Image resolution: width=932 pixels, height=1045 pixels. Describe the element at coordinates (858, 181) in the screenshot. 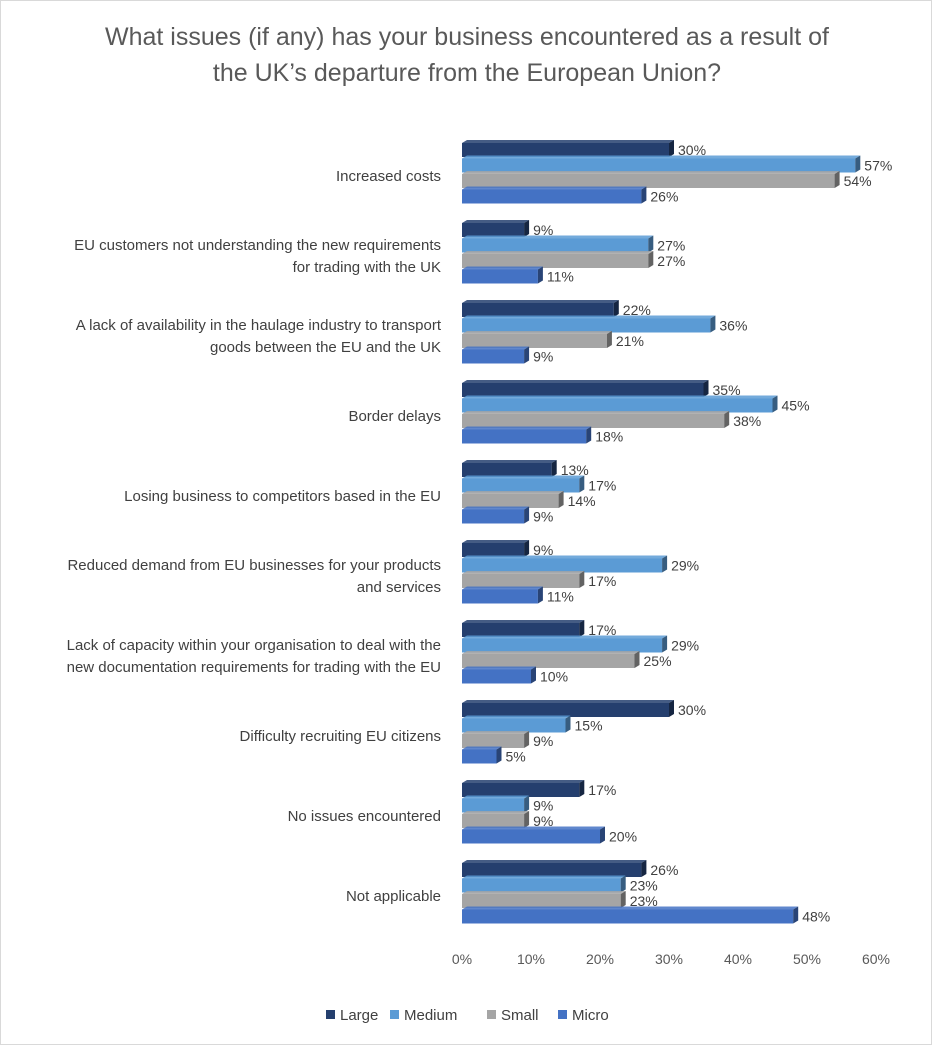

I see `data-label: 54%` at that location.